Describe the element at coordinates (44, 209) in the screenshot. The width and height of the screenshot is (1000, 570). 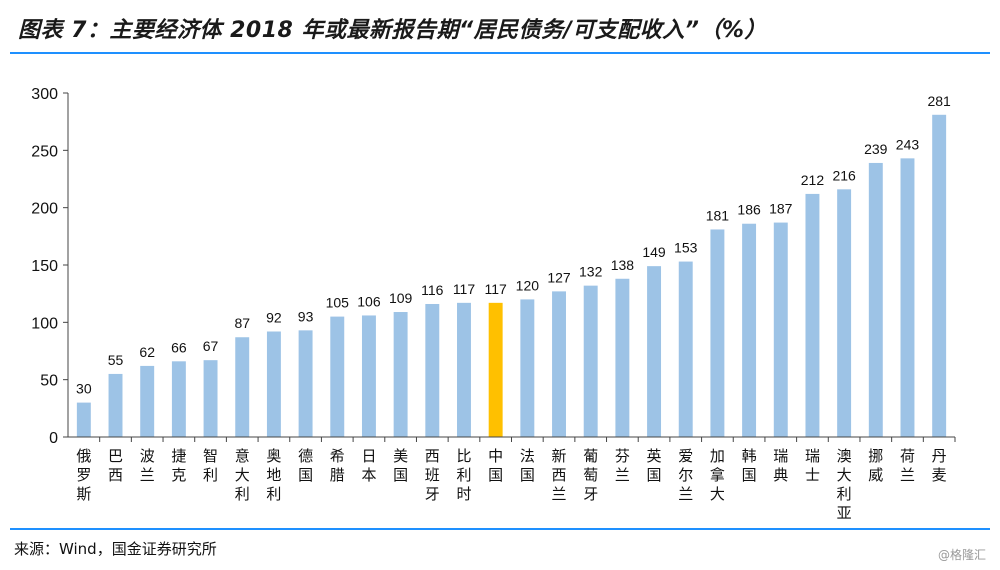
I see `y-tick-label: 200` at that location.